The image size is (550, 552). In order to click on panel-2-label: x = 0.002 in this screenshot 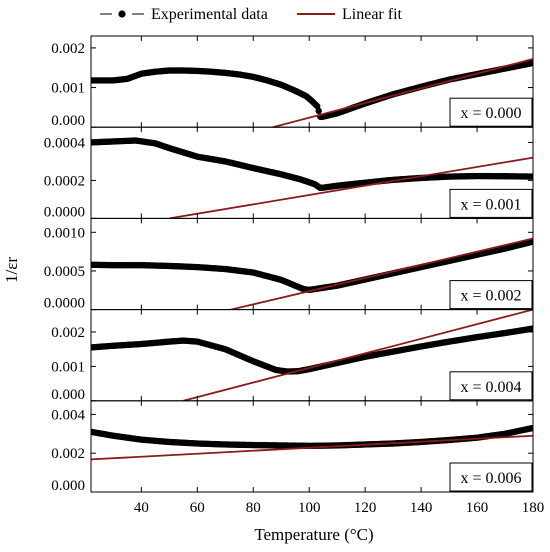, I will do `click(490, 296)`.